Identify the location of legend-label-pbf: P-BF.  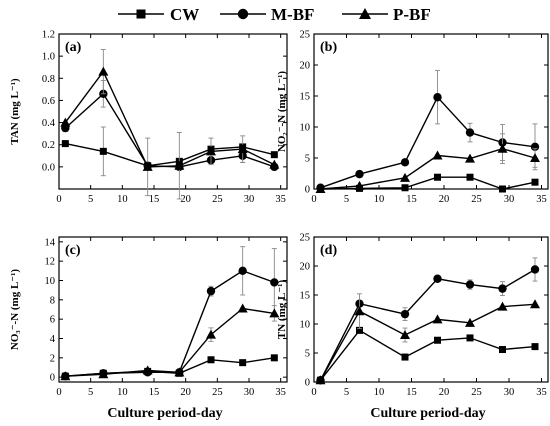
(412, 14).